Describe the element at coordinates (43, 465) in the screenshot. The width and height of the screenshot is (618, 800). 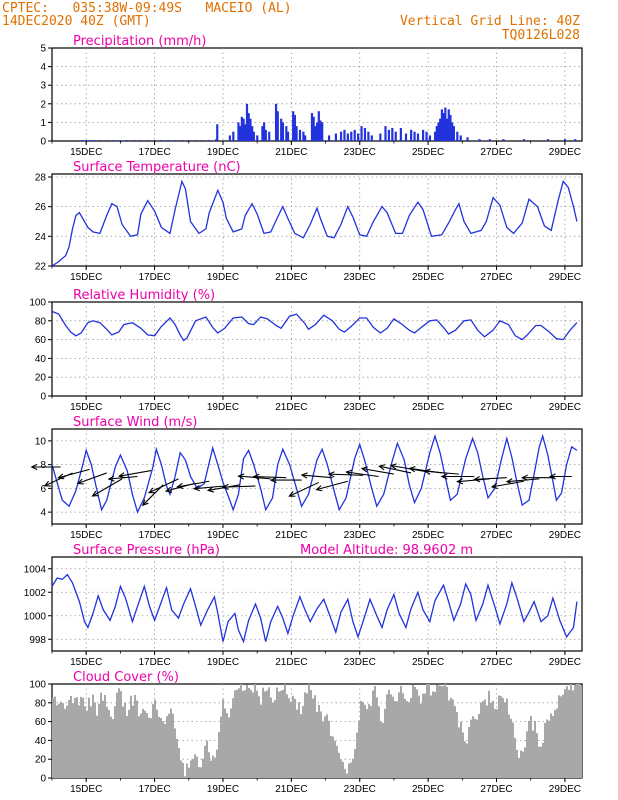
I see `wind-ytick-label: 8` at that location.